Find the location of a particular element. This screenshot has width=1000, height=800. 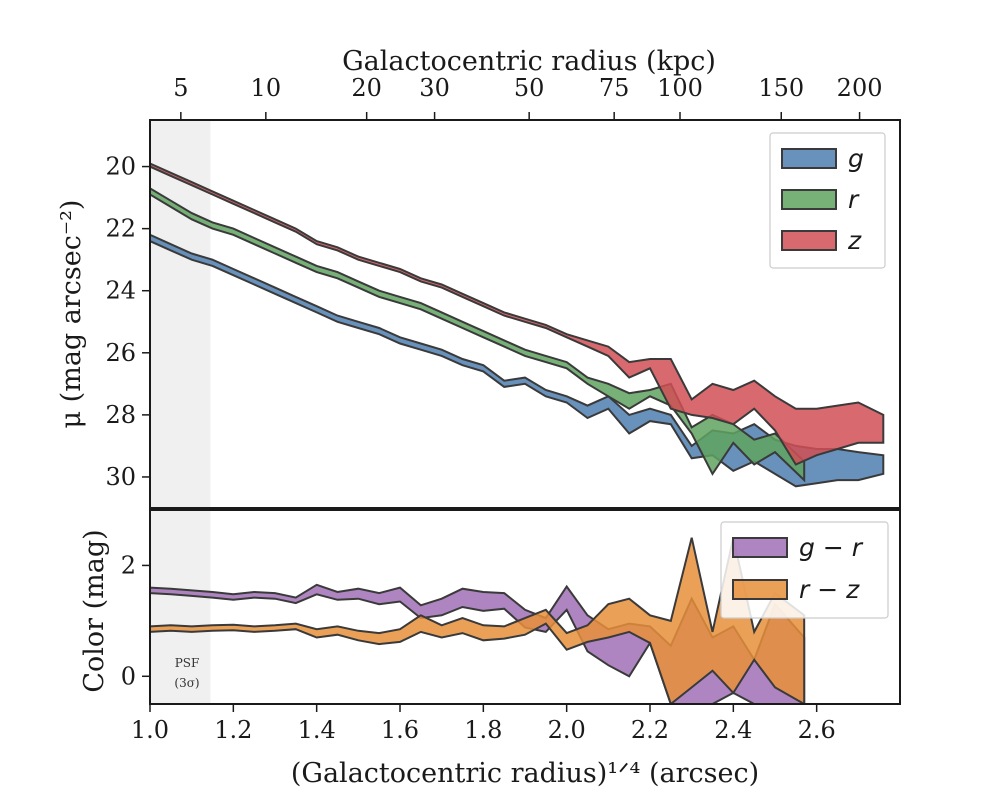

y-tick-label: 24 is located at coordinates (120, 291).